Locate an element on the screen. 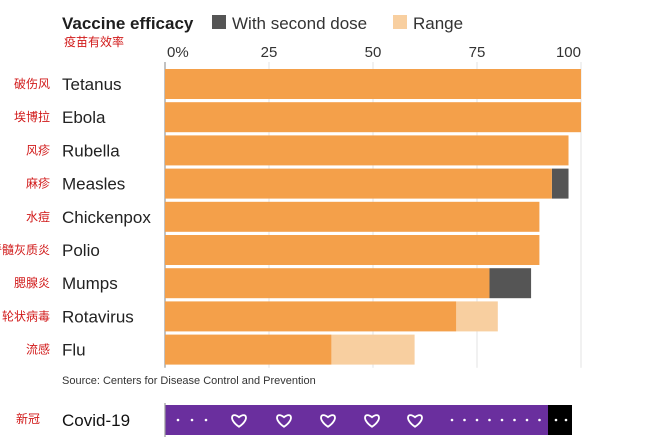 The height and width of the screenshot is (440, 647). category-label-cn: 腮腺炎 is located at coordinates (32, 283).